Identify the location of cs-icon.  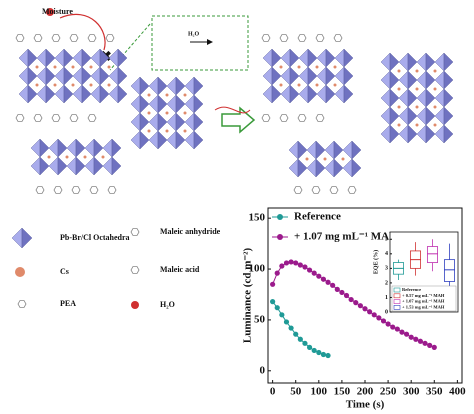
(20, 272).